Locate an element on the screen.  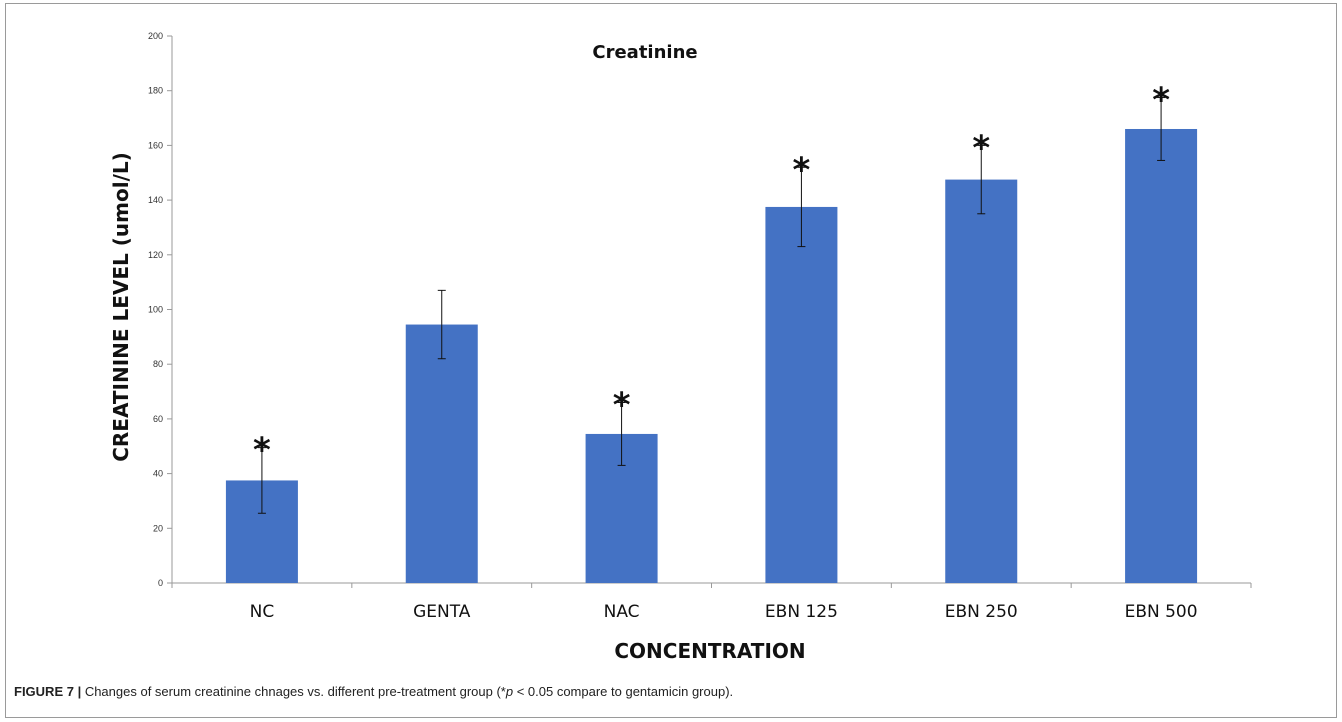
y-tick-label: 200 is located at coordinates (155, 36).